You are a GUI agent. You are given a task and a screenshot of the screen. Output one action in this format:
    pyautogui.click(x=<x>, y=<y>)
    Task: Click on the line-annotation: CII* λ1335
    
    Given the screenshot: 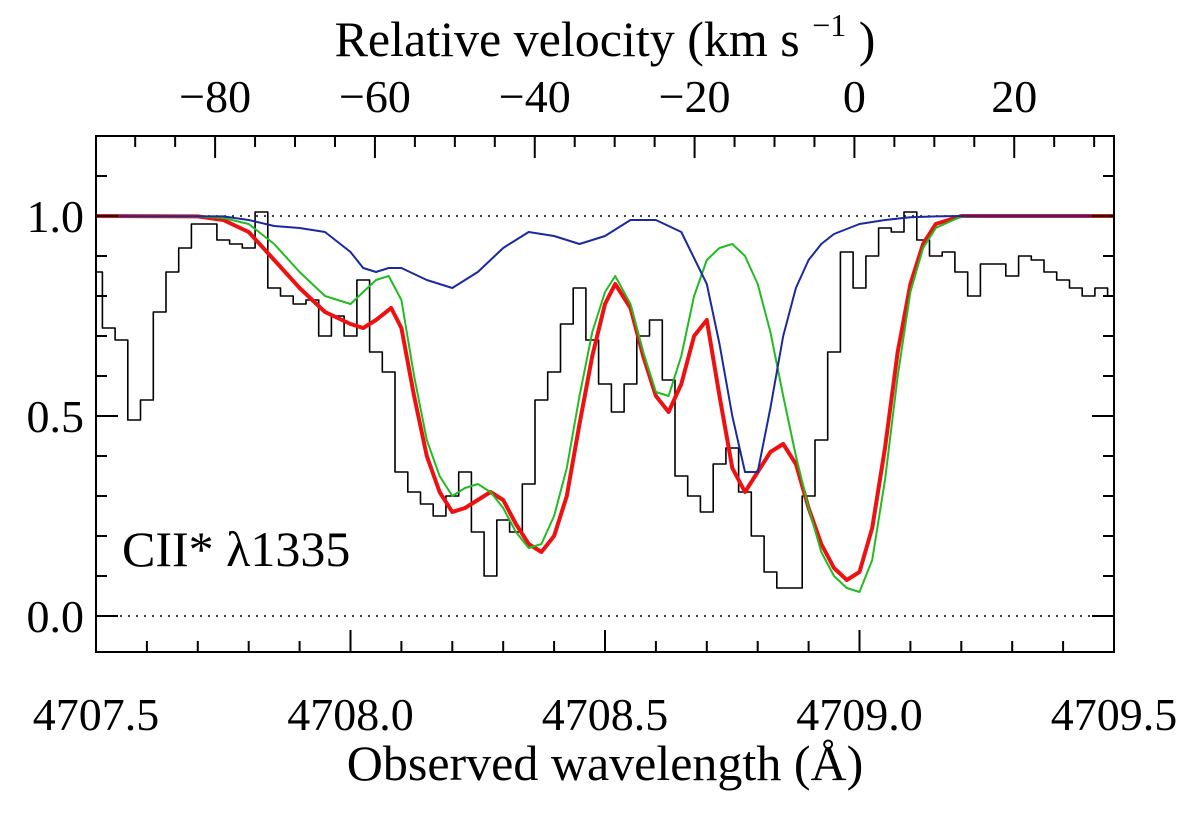 What is the action you would take?
    pyautogui.click(x=236, y=549)
    